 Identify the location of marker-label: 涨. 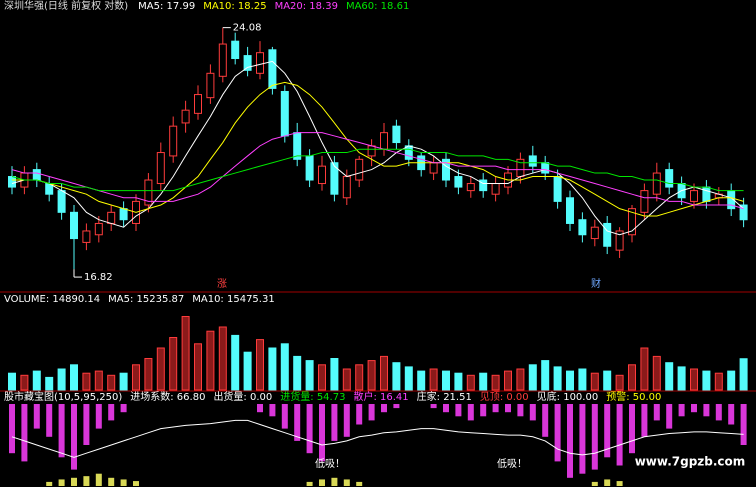
(222, 284).